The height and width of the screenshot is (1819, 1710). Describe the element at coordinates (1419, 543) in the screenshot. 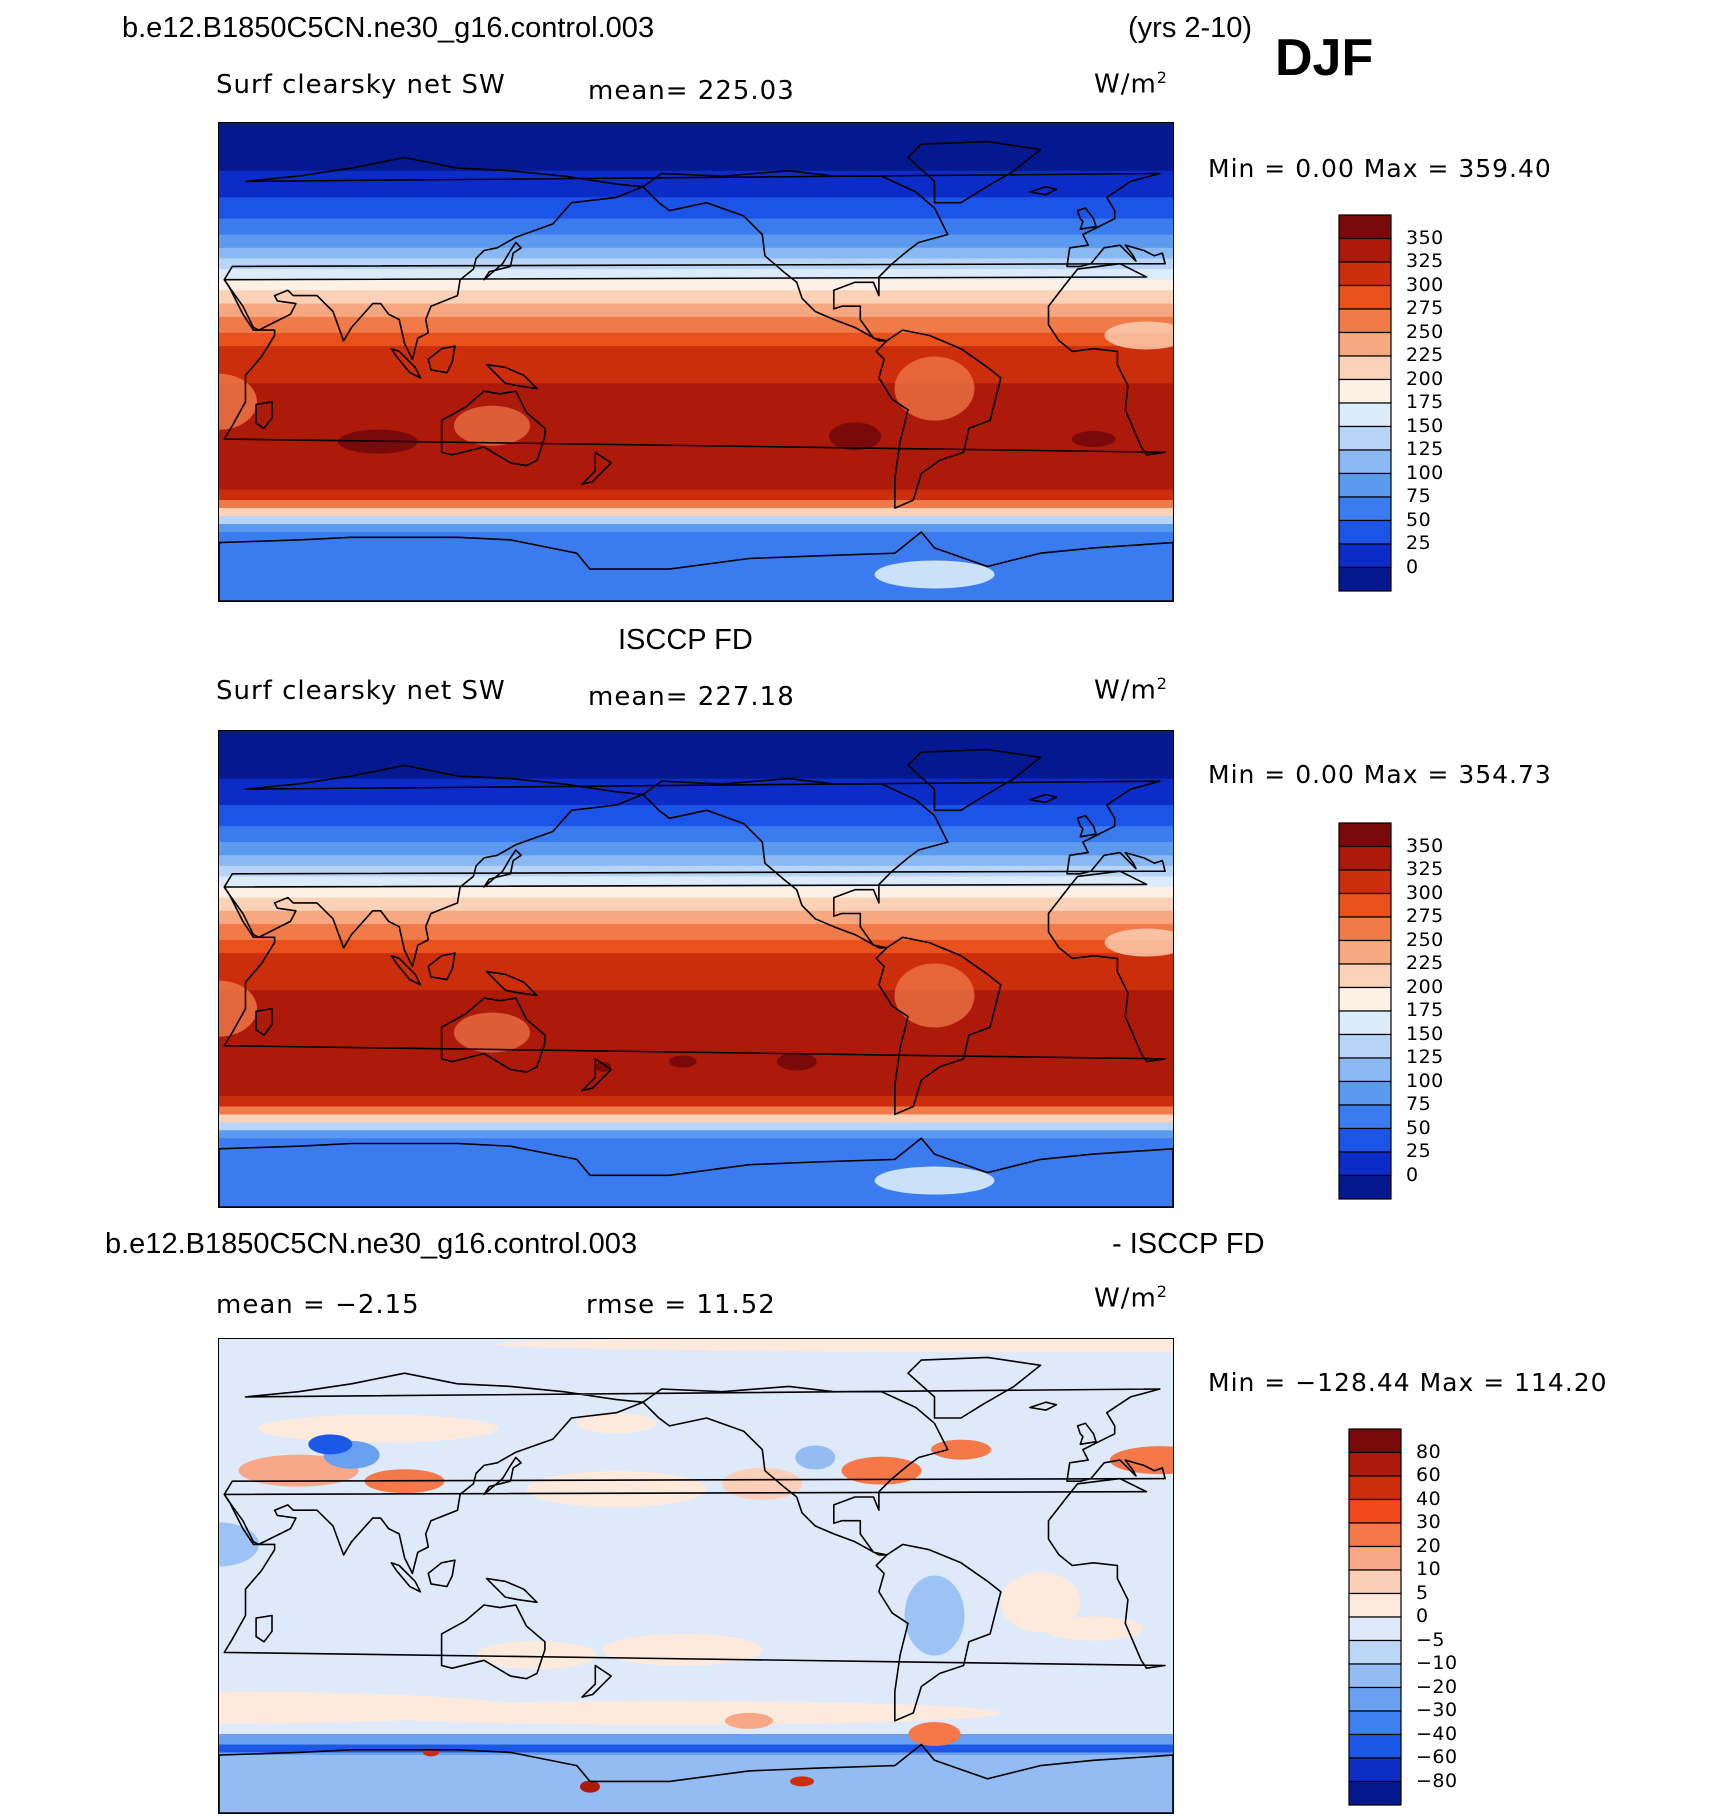

I see `colorbar-tick-label: 25` at that location.